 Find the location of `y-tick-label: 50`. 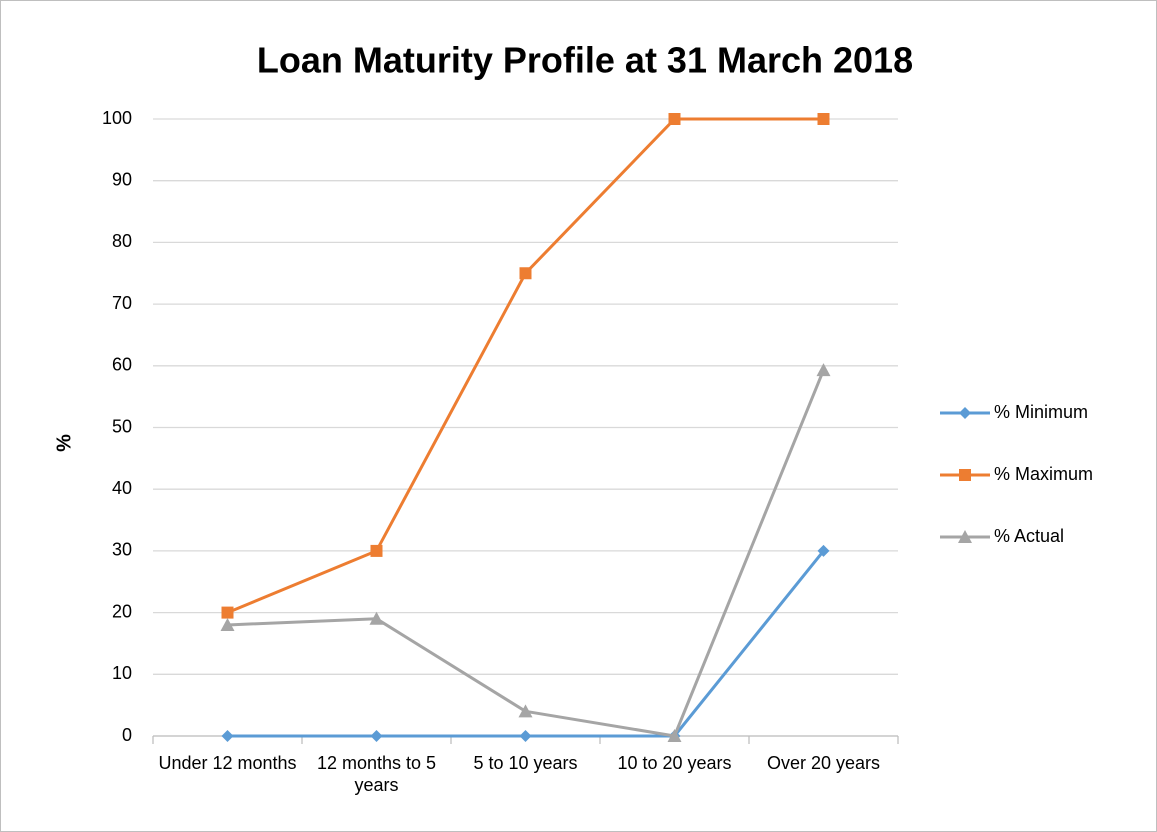

y-tick-label: 50 is located at coordinates (122, 426).